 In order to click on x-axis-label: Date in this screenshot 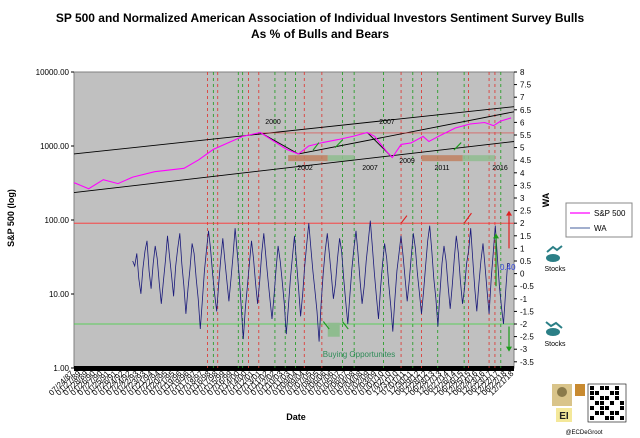, I will do `click(296, 417)`.